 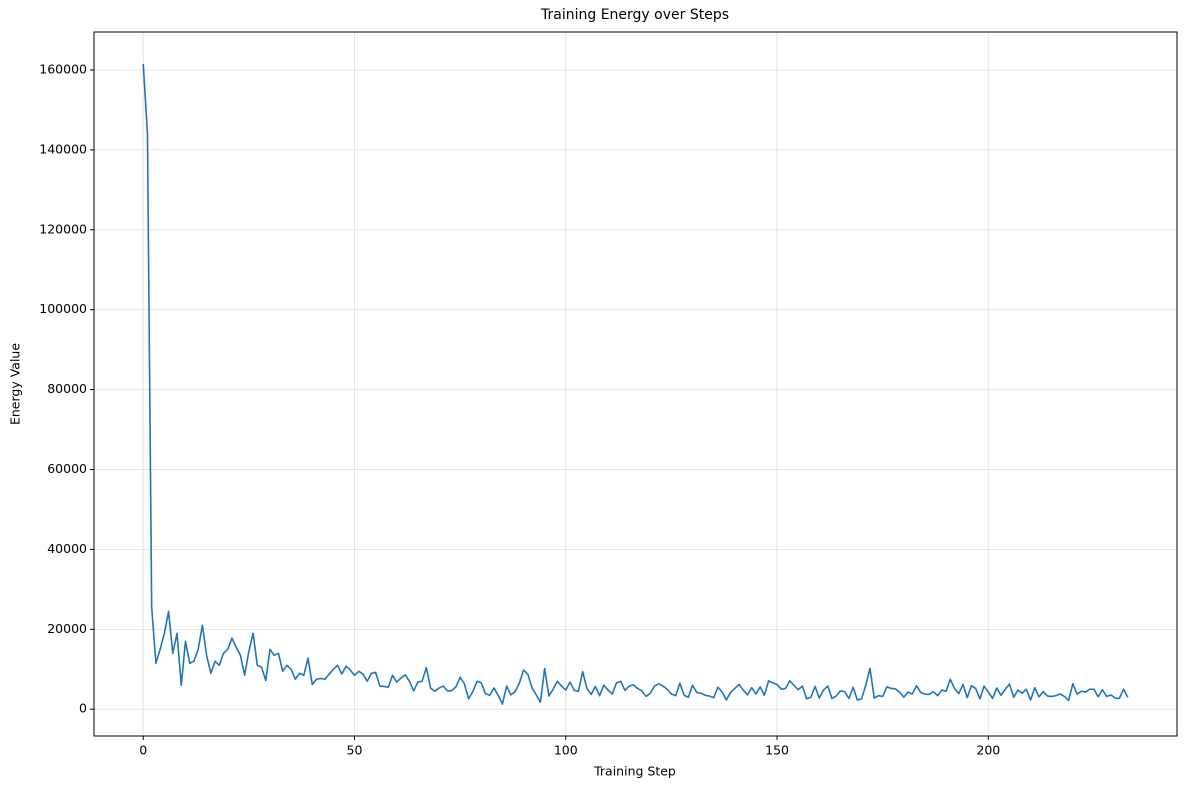 I want to click on y-tick-label: 60000, so click(x=67, y=468).